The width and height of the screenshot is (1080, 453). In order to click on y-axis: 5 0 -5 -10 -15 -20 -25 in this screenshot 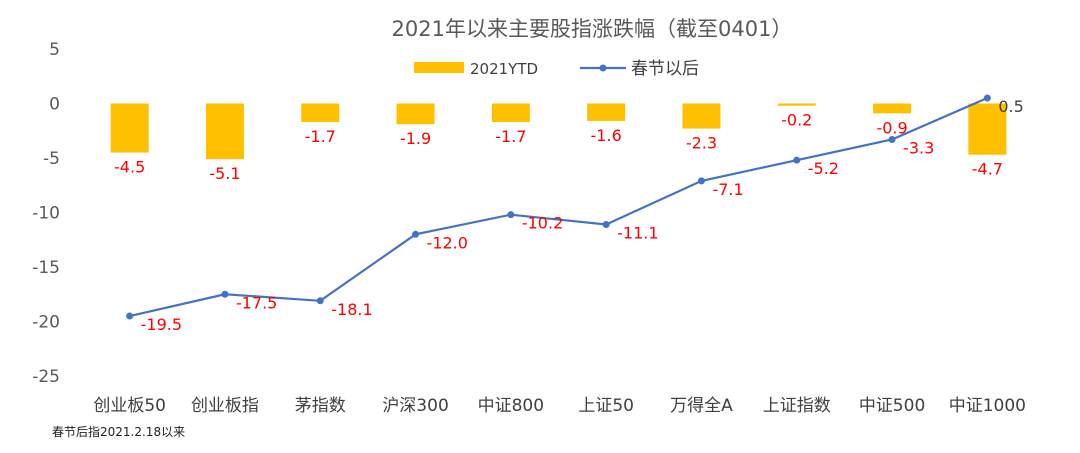, I will do `click(46, 213)`.